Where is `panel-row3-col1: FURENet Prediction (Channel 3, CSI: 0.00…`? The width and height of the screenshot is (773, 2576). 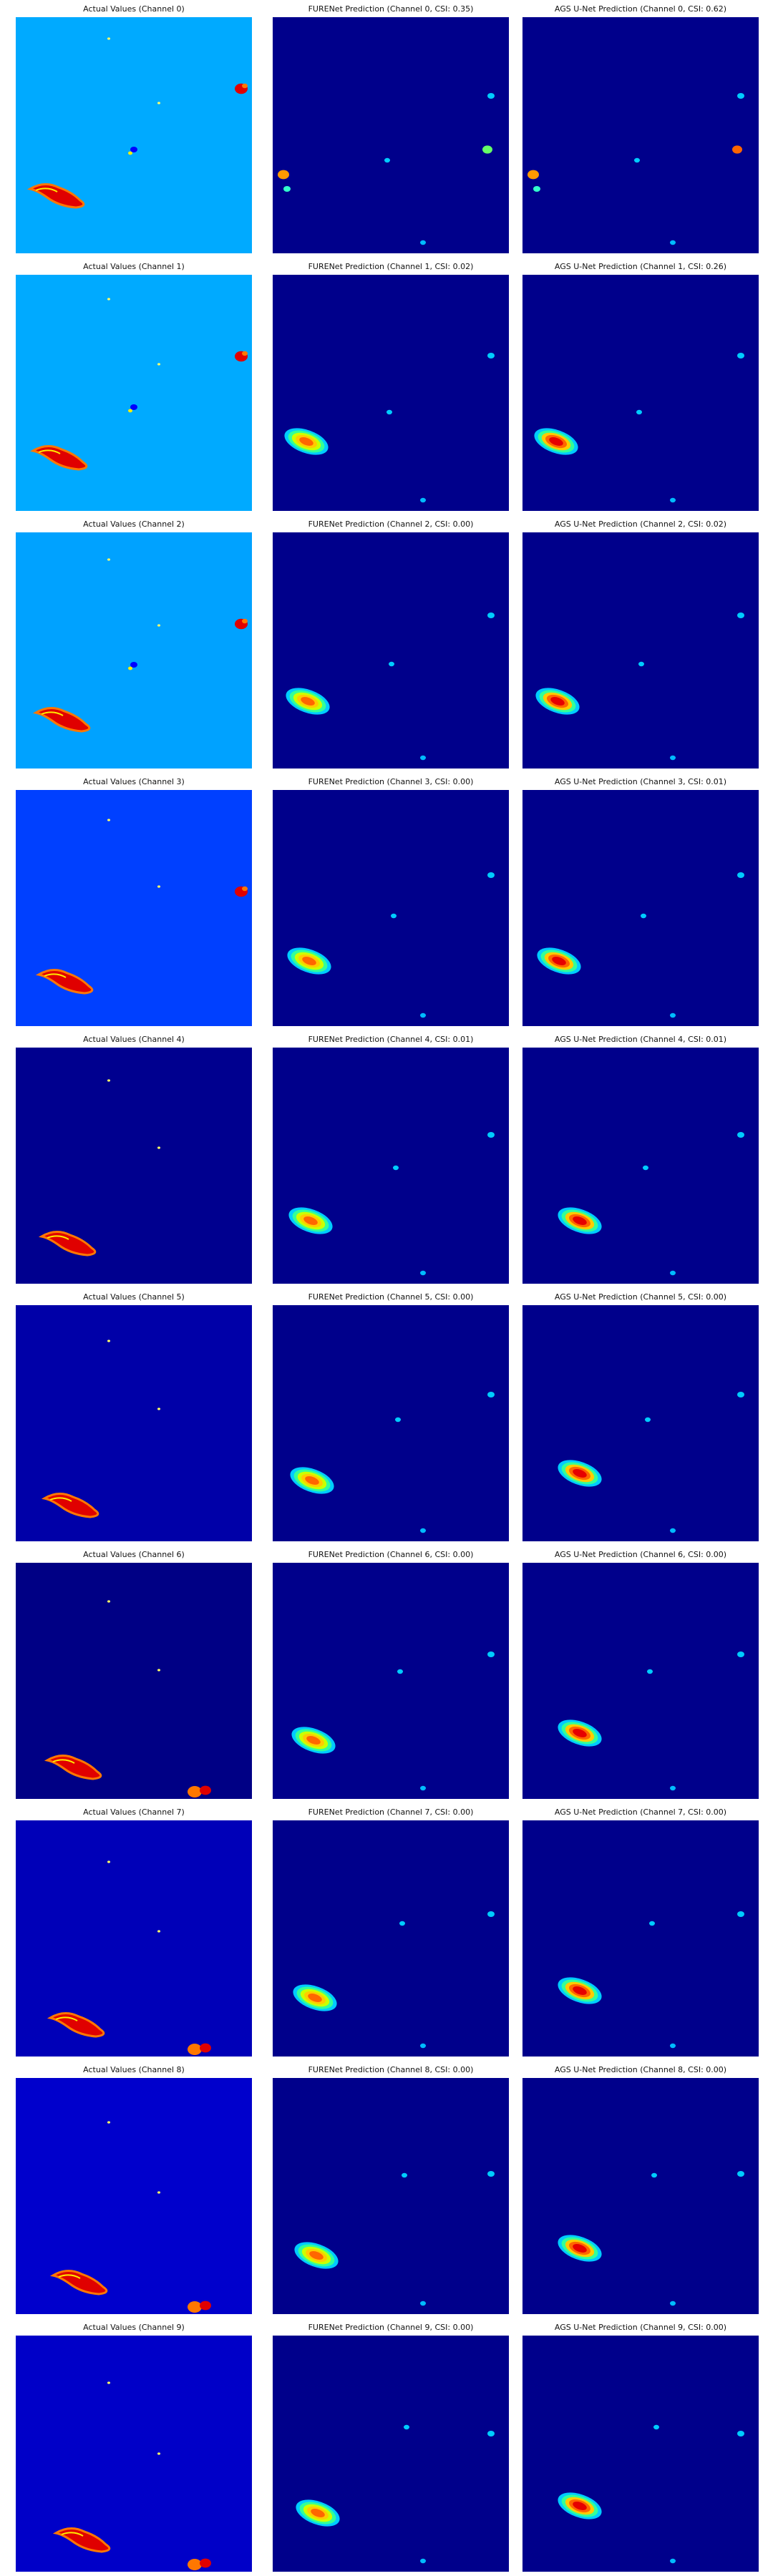
panel-row3-col1: FURENet Prediction (Channel 3, CSI: 0.00… is located at coordinates (391, 901).